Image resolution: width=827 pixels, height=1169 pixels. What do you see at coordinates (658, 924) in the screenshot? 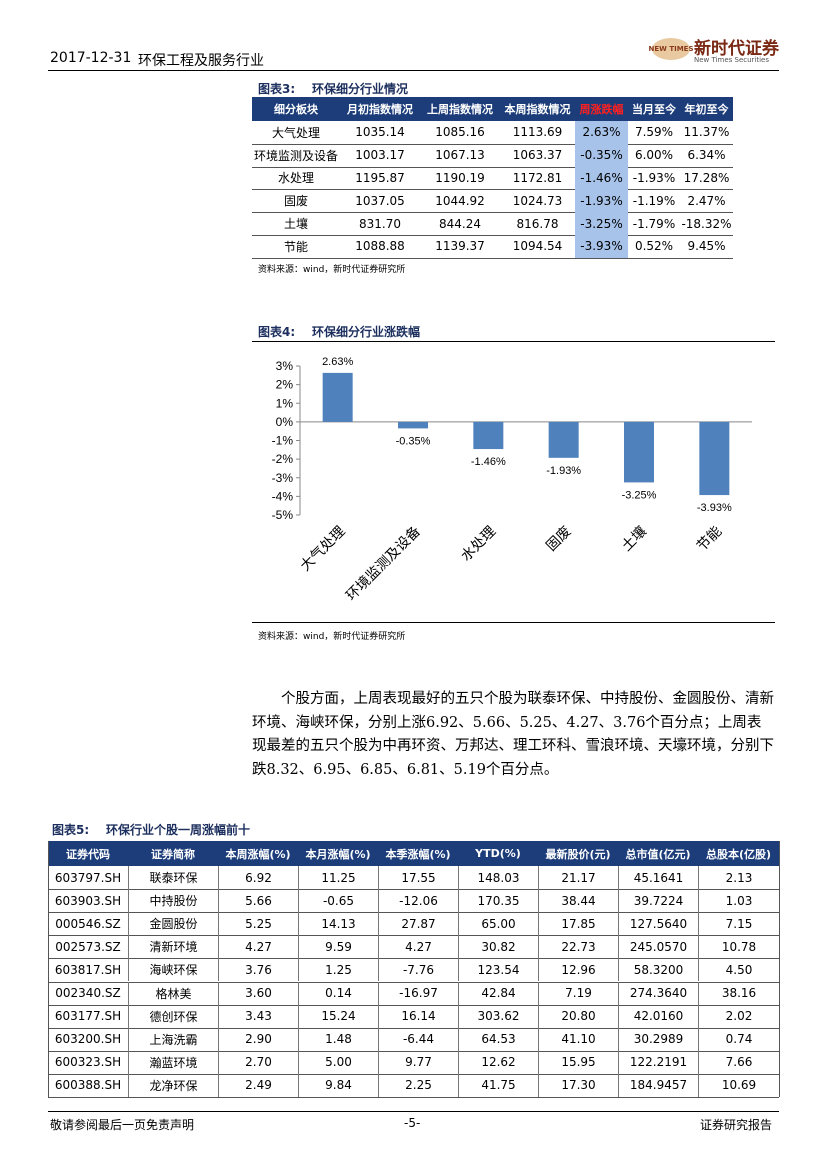
I see `table-cell: 127.5640` at bounding box center [658, 924].